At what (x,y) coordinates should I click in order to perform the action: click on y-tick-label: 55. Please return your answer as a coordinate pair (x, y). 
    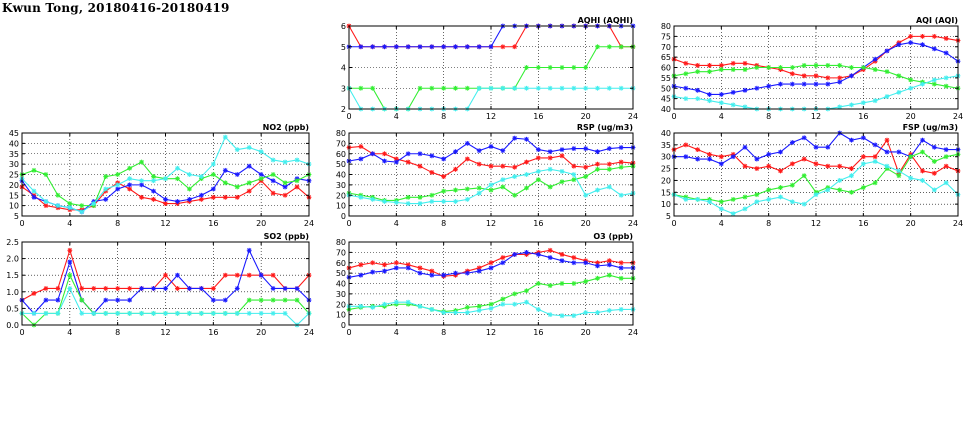
    Looking at the image, I should click on (666, 78).